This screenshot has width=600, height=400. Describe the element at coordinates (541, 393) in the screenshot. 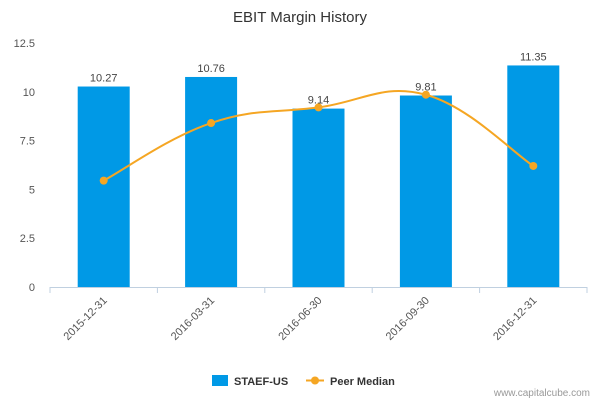

I see `credit-text: www.capitalcube.com` at that location.